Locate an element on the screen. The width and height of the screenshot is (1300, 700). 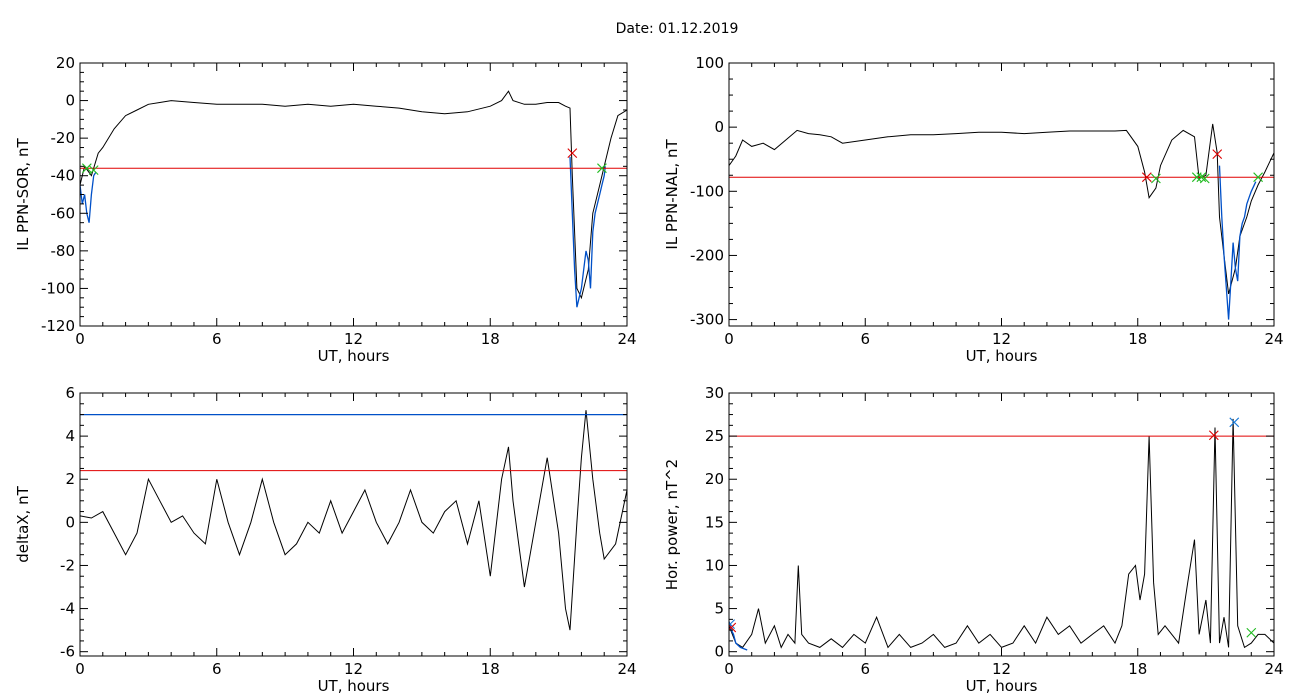
y-axis-label: deltaX, nT is located at coordinates (23, 523).